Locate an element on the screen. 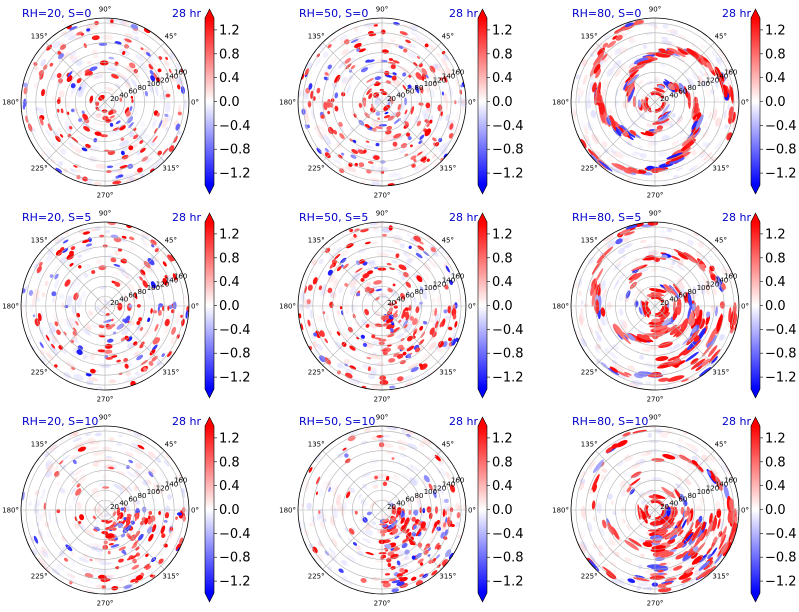  radial-tick-label: 60 is located at coordinates (132, 500).